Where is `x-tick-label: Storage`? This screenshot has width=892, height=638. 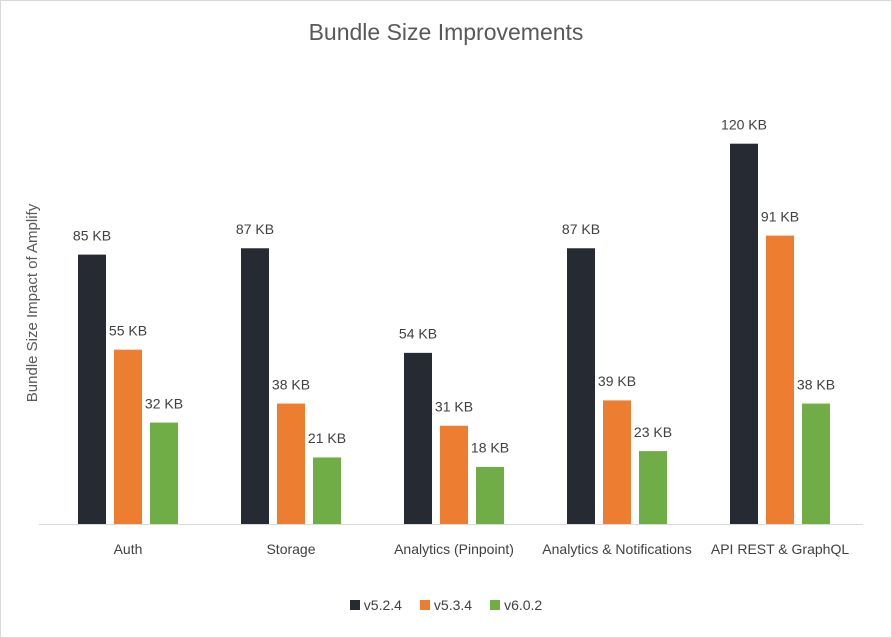 x-tick-label: Storage is located at coordinates (291, 549).